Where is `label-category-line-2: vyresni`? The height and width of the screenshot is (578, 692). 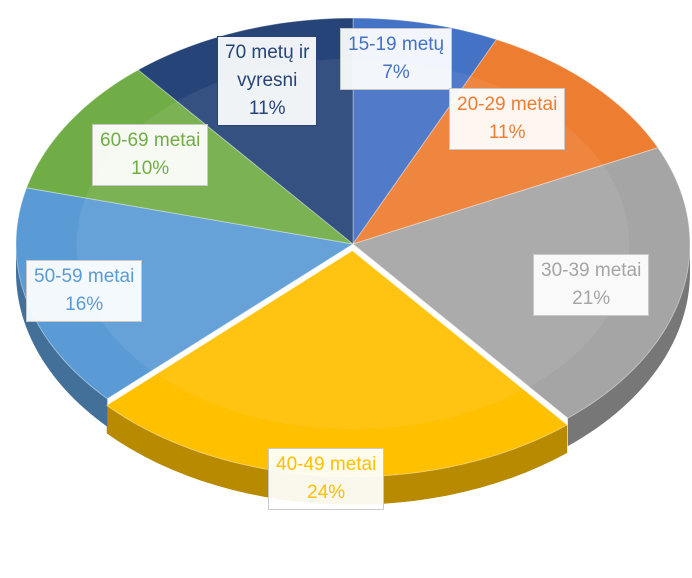 label-category-line-2: vyresni is located at coordinates (267, 80).